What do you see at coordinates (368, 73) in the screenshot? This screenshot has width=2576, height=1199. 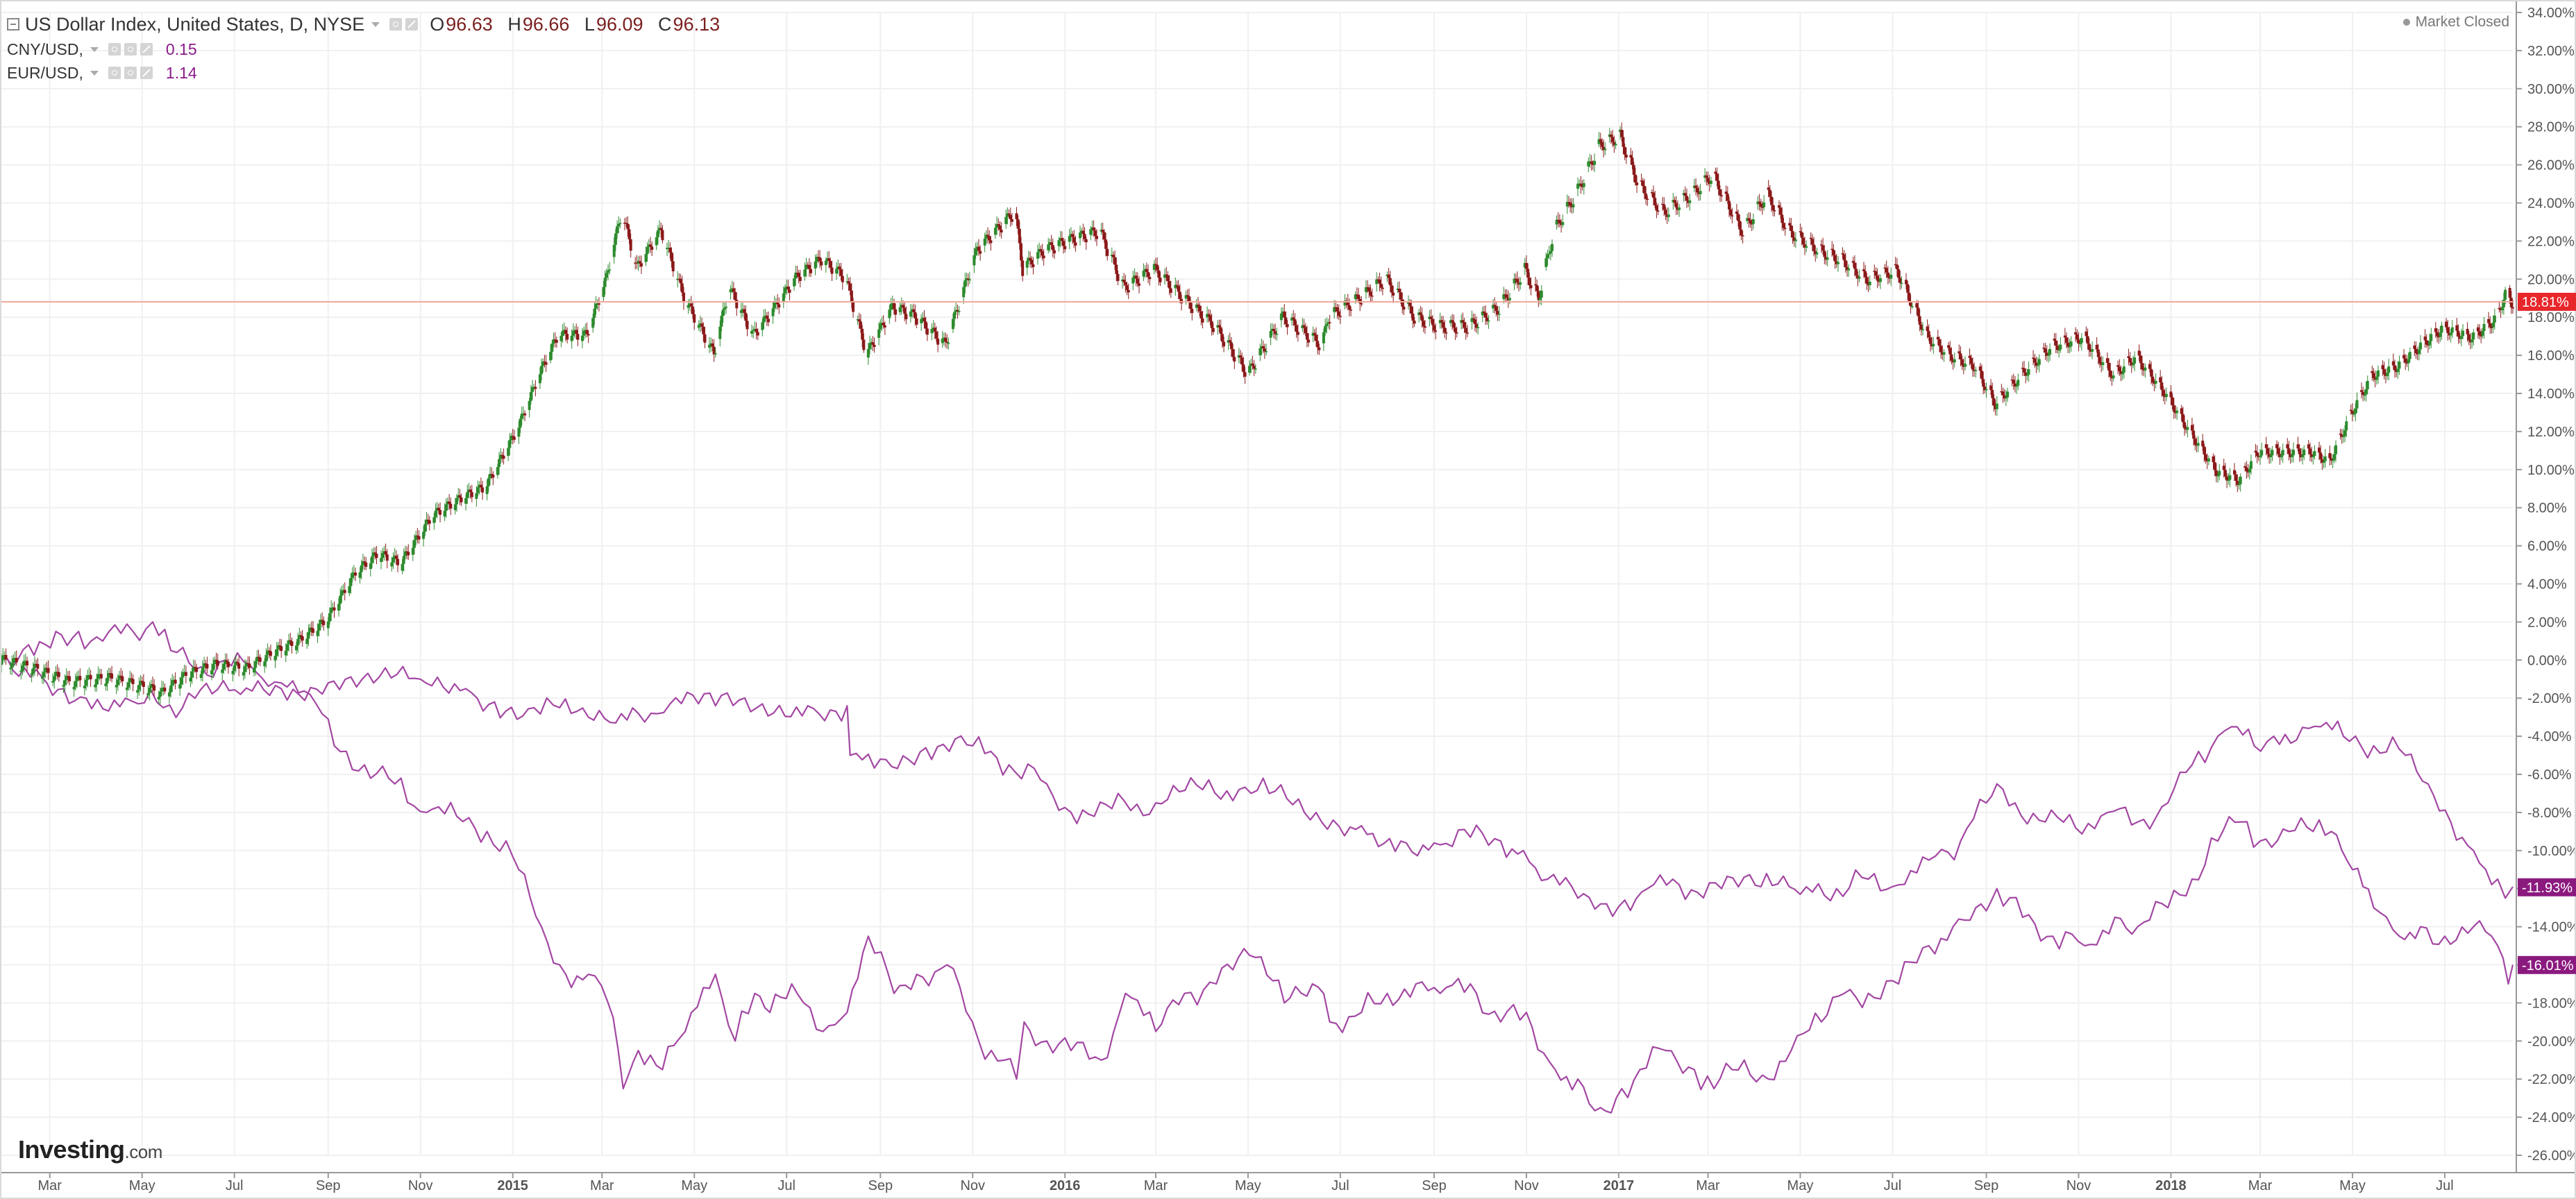 I see `legend-row-eur: EUR/USD, 1.14` at bounding box center [368, 73].